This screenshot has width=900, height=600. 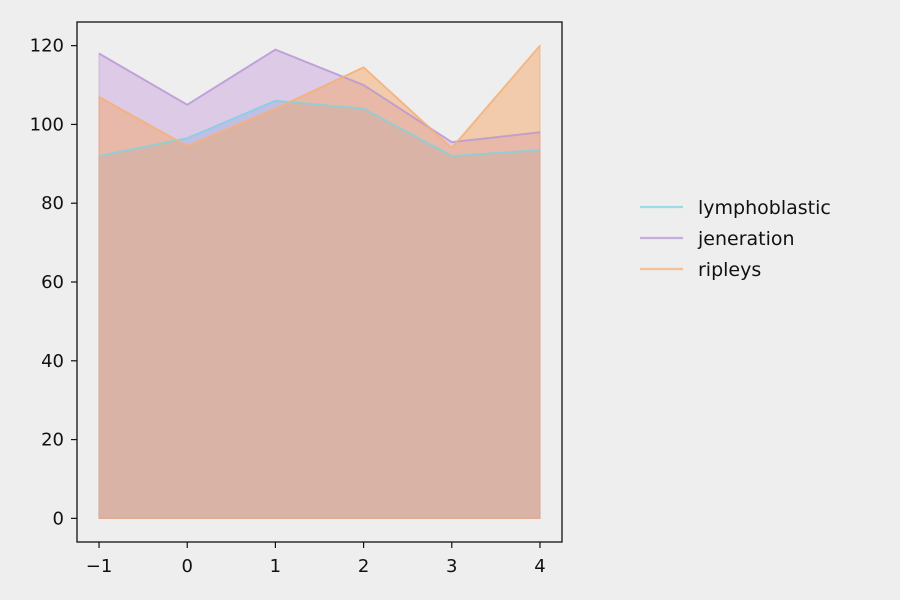 I want to click on x-tick-label: 0, so click(x=187, y=566).